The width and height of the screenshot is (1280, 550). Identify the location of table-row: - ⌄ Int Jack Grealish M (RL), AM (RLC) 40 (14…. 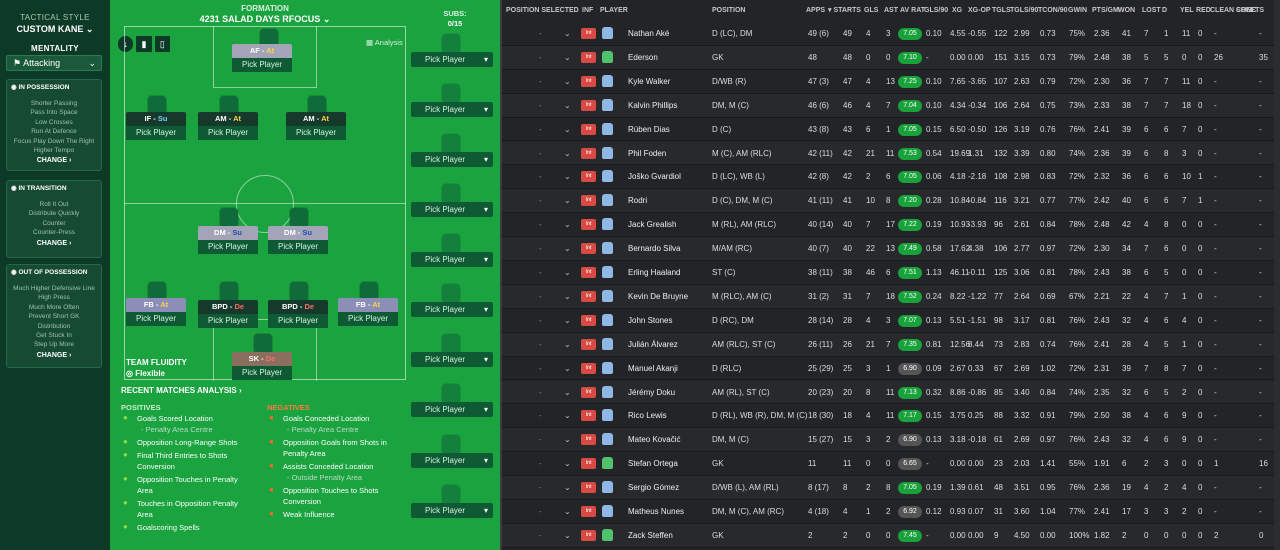
(891, 225).